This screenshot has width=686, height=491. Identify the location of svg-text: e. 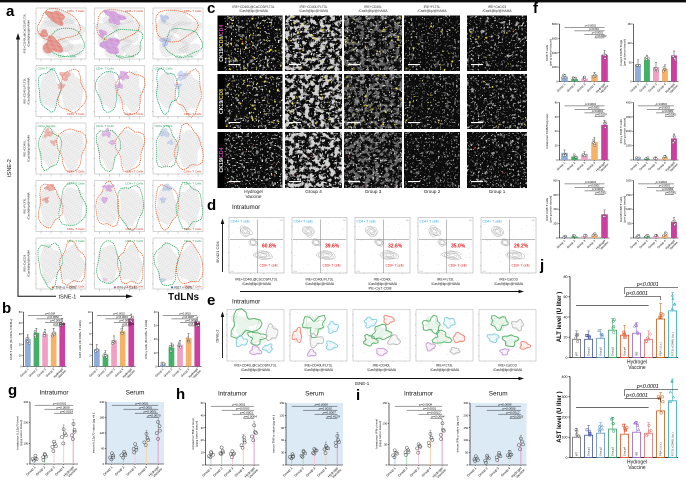
(211, 300).